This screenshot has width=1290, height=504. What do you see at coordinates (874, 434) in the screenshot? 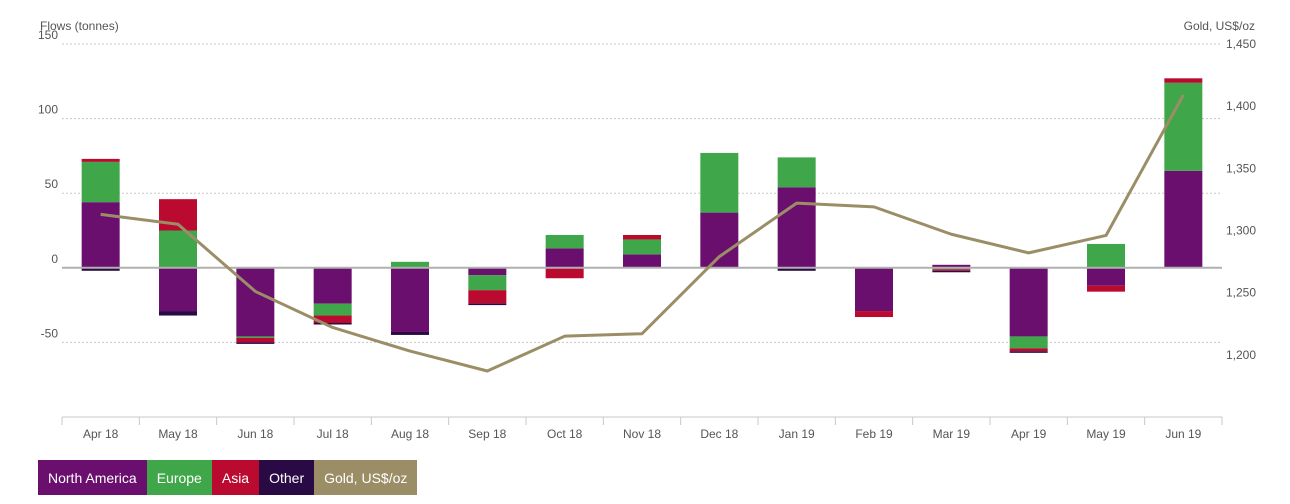
I see `x-tick-label: Feb 19` at bounding box center [874, 434].